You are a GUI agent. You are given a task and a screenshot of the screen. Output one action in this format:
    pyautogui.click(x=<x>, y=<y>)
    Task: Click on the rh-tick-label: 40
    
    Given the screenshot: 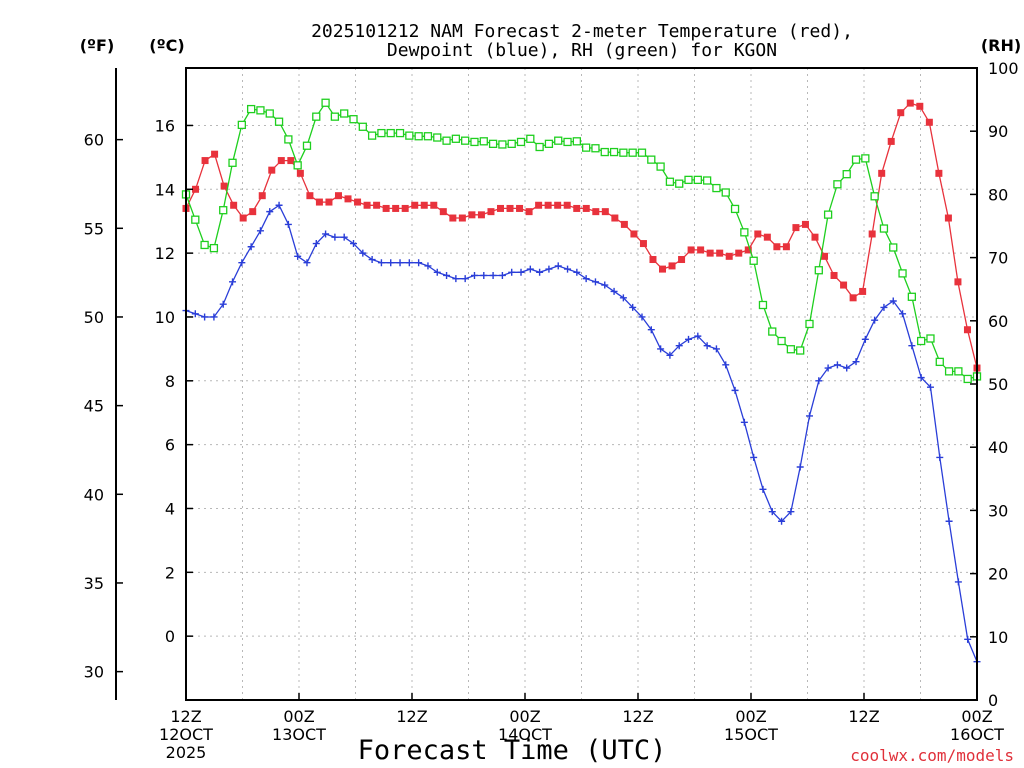 What is the action you would take?
    pyautogui.click(x=998, y=447)
    